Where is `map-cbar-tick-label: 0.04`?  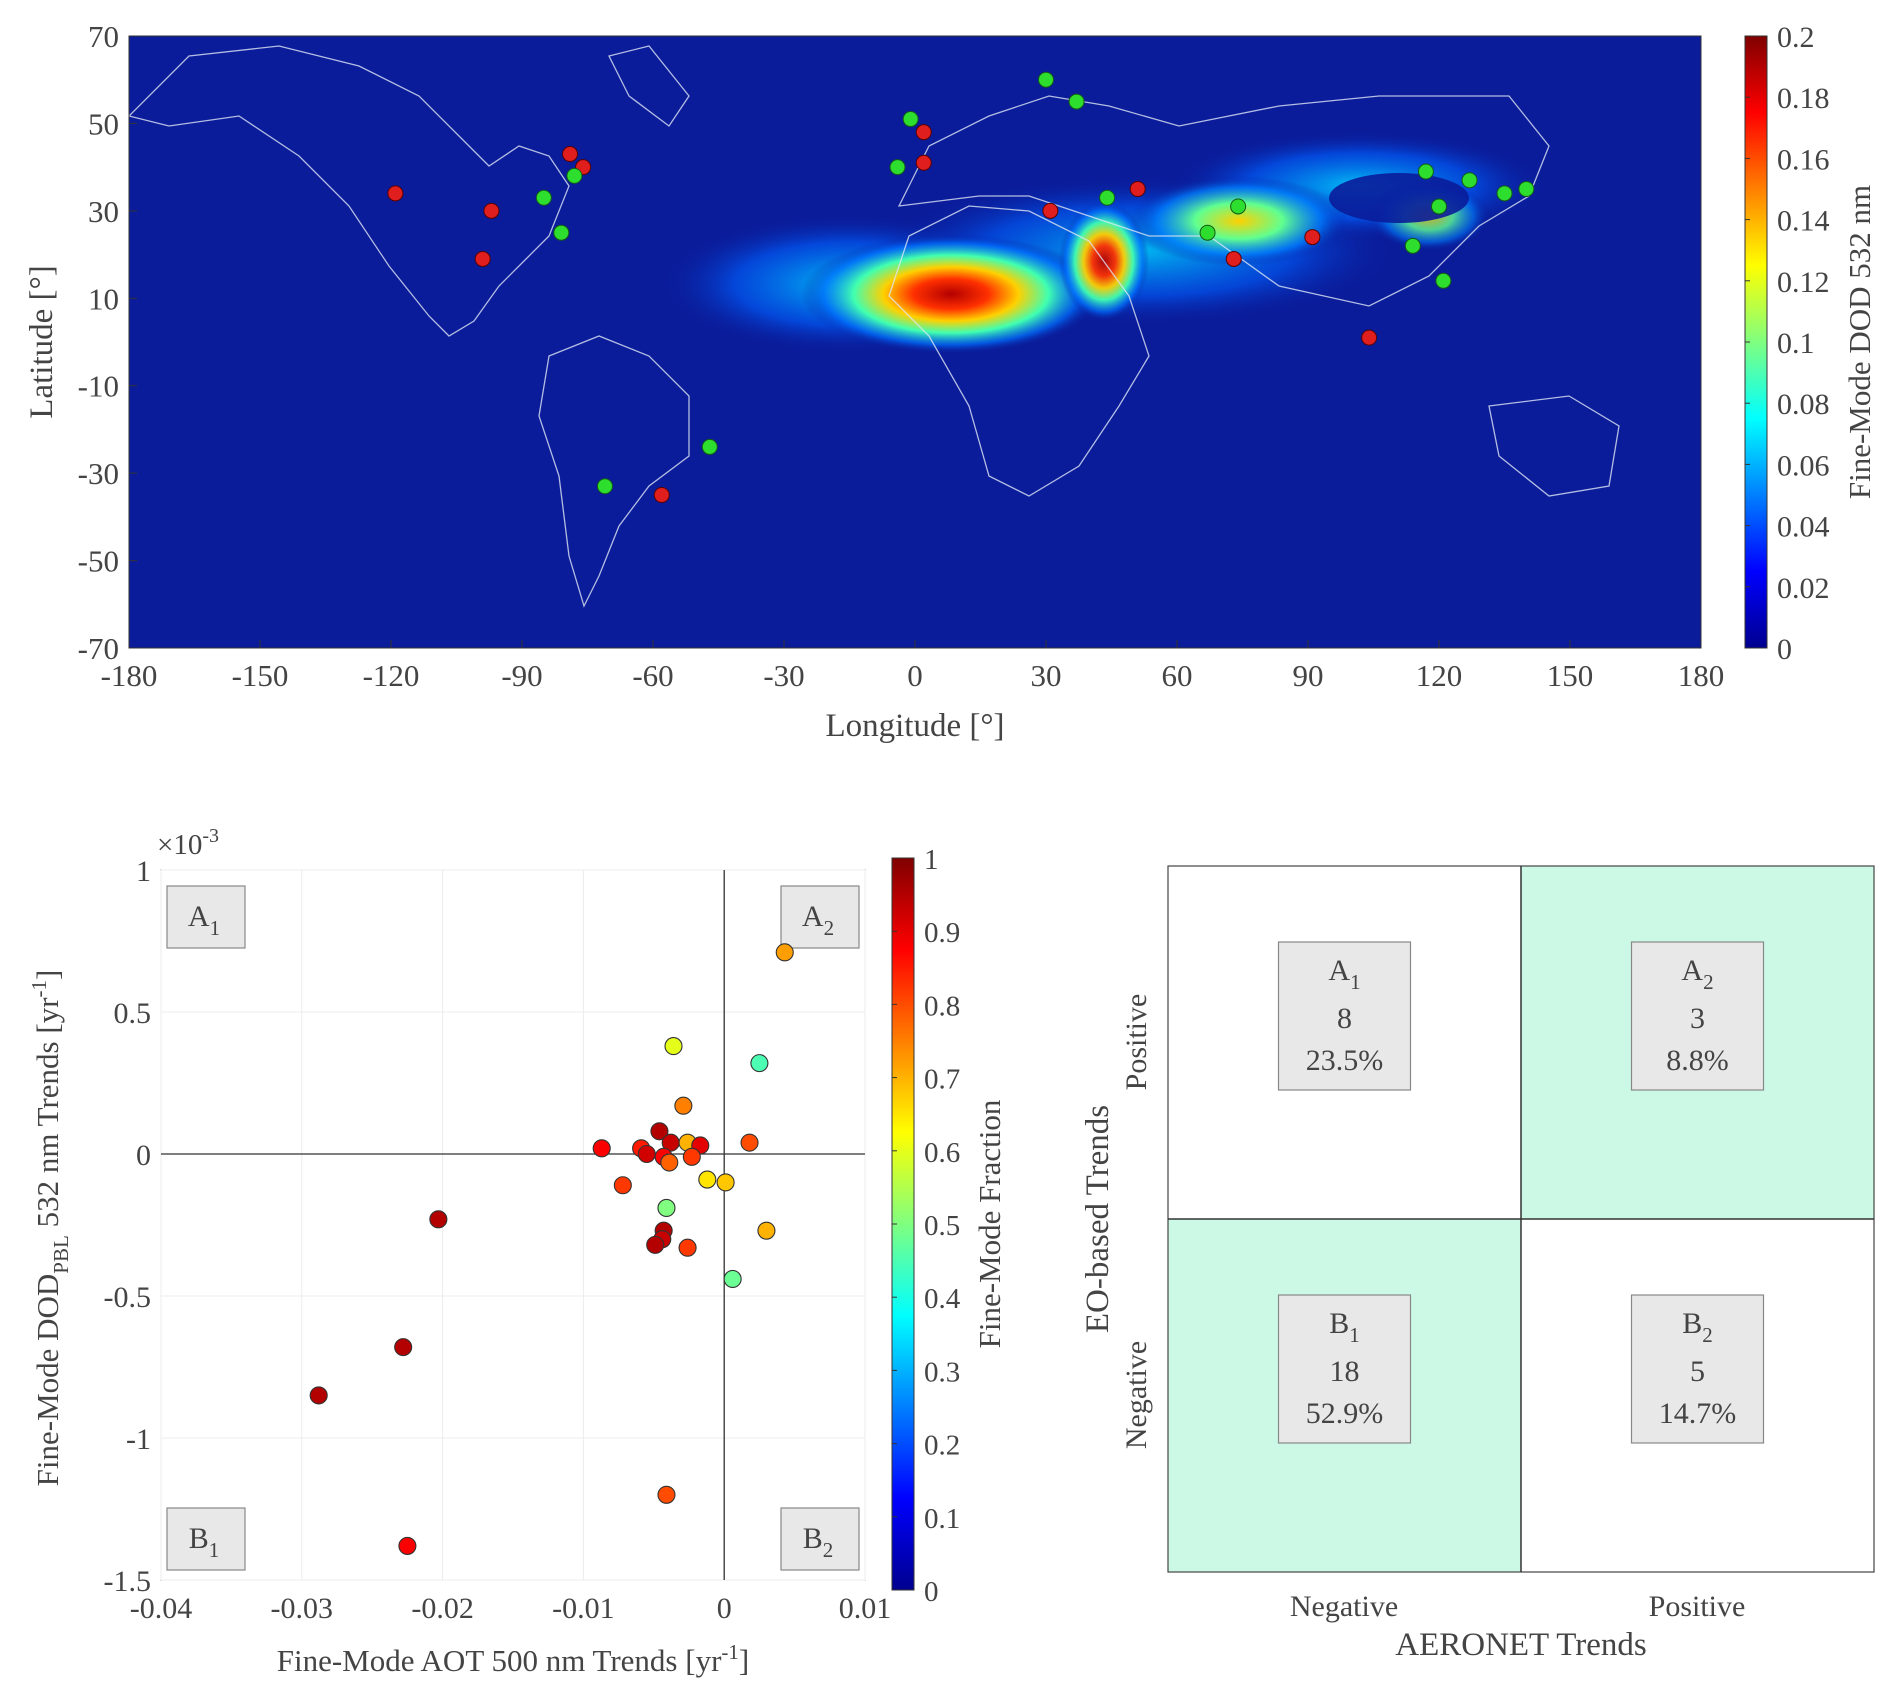
map-cbar-tick-label: 0.04 is located at coordinates (1803, 527).